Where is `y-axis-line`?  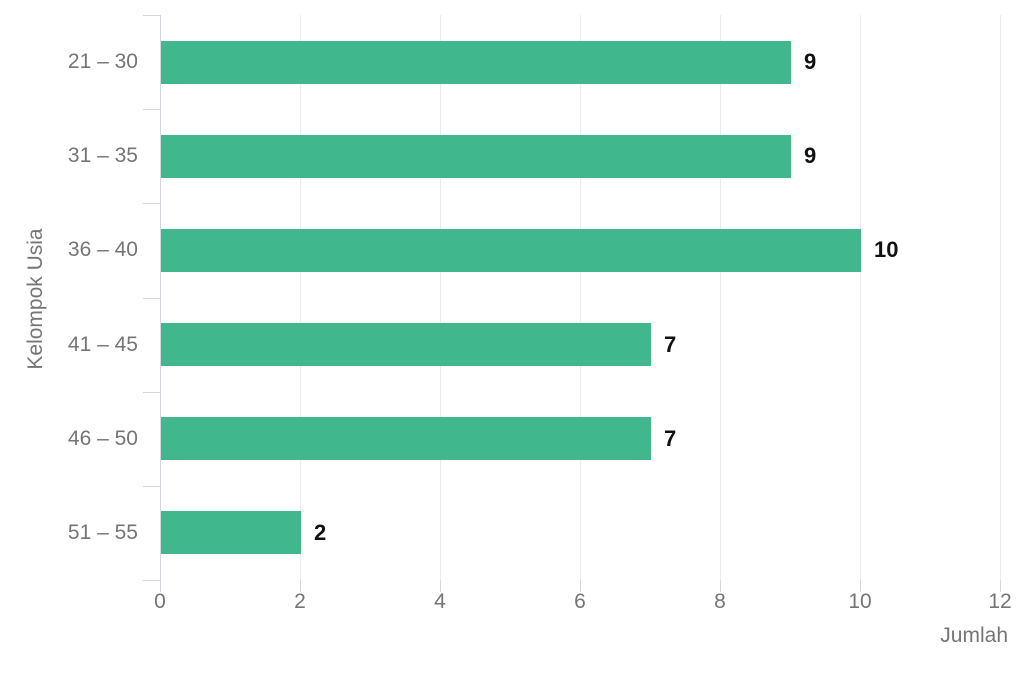
y-axis-line is located at coordinates (160, 303).